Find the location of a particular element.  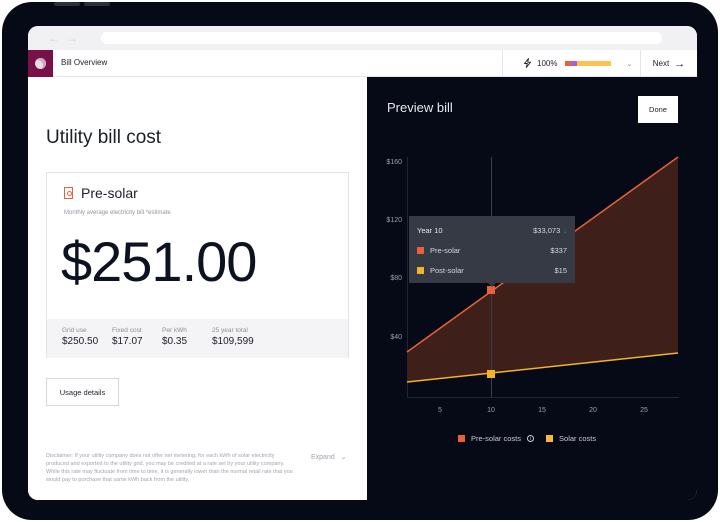

svg-text: 20 is located at coordinates (593, 410).